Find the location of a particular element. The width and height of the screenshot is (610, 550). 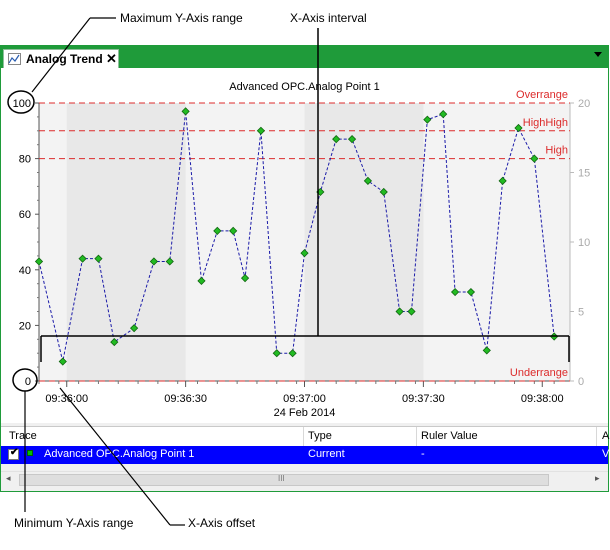

y-tick-label-right: 20 is located at coordinates (584, 104).